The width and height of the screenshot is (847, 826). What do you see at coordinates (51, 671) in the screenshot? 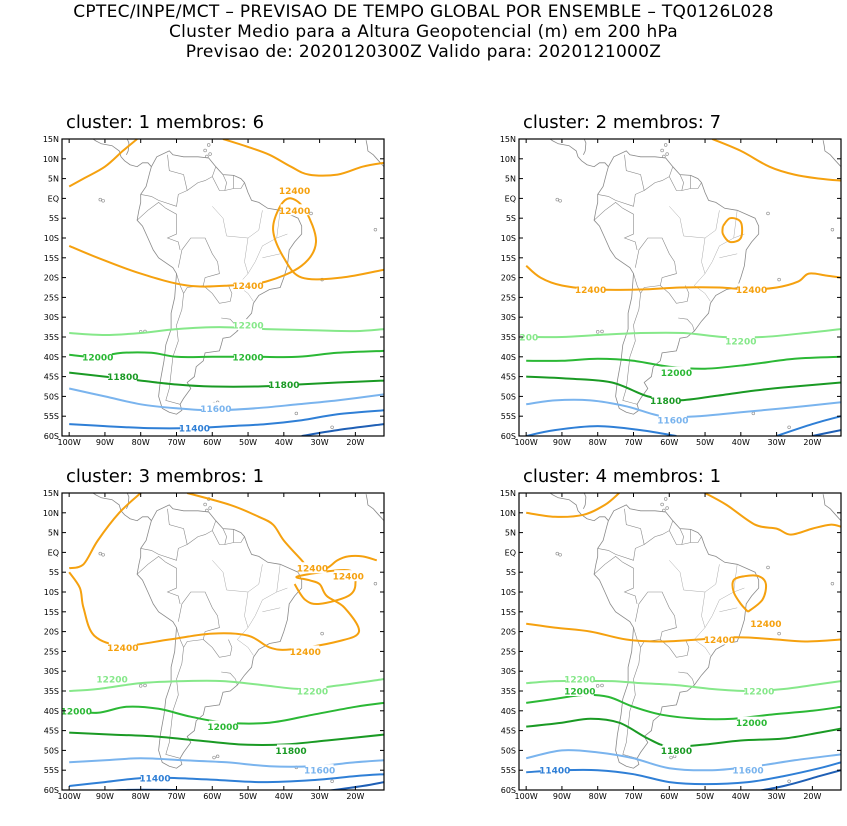
I see `lat-label: 30S` at bounding box center [51, 671].